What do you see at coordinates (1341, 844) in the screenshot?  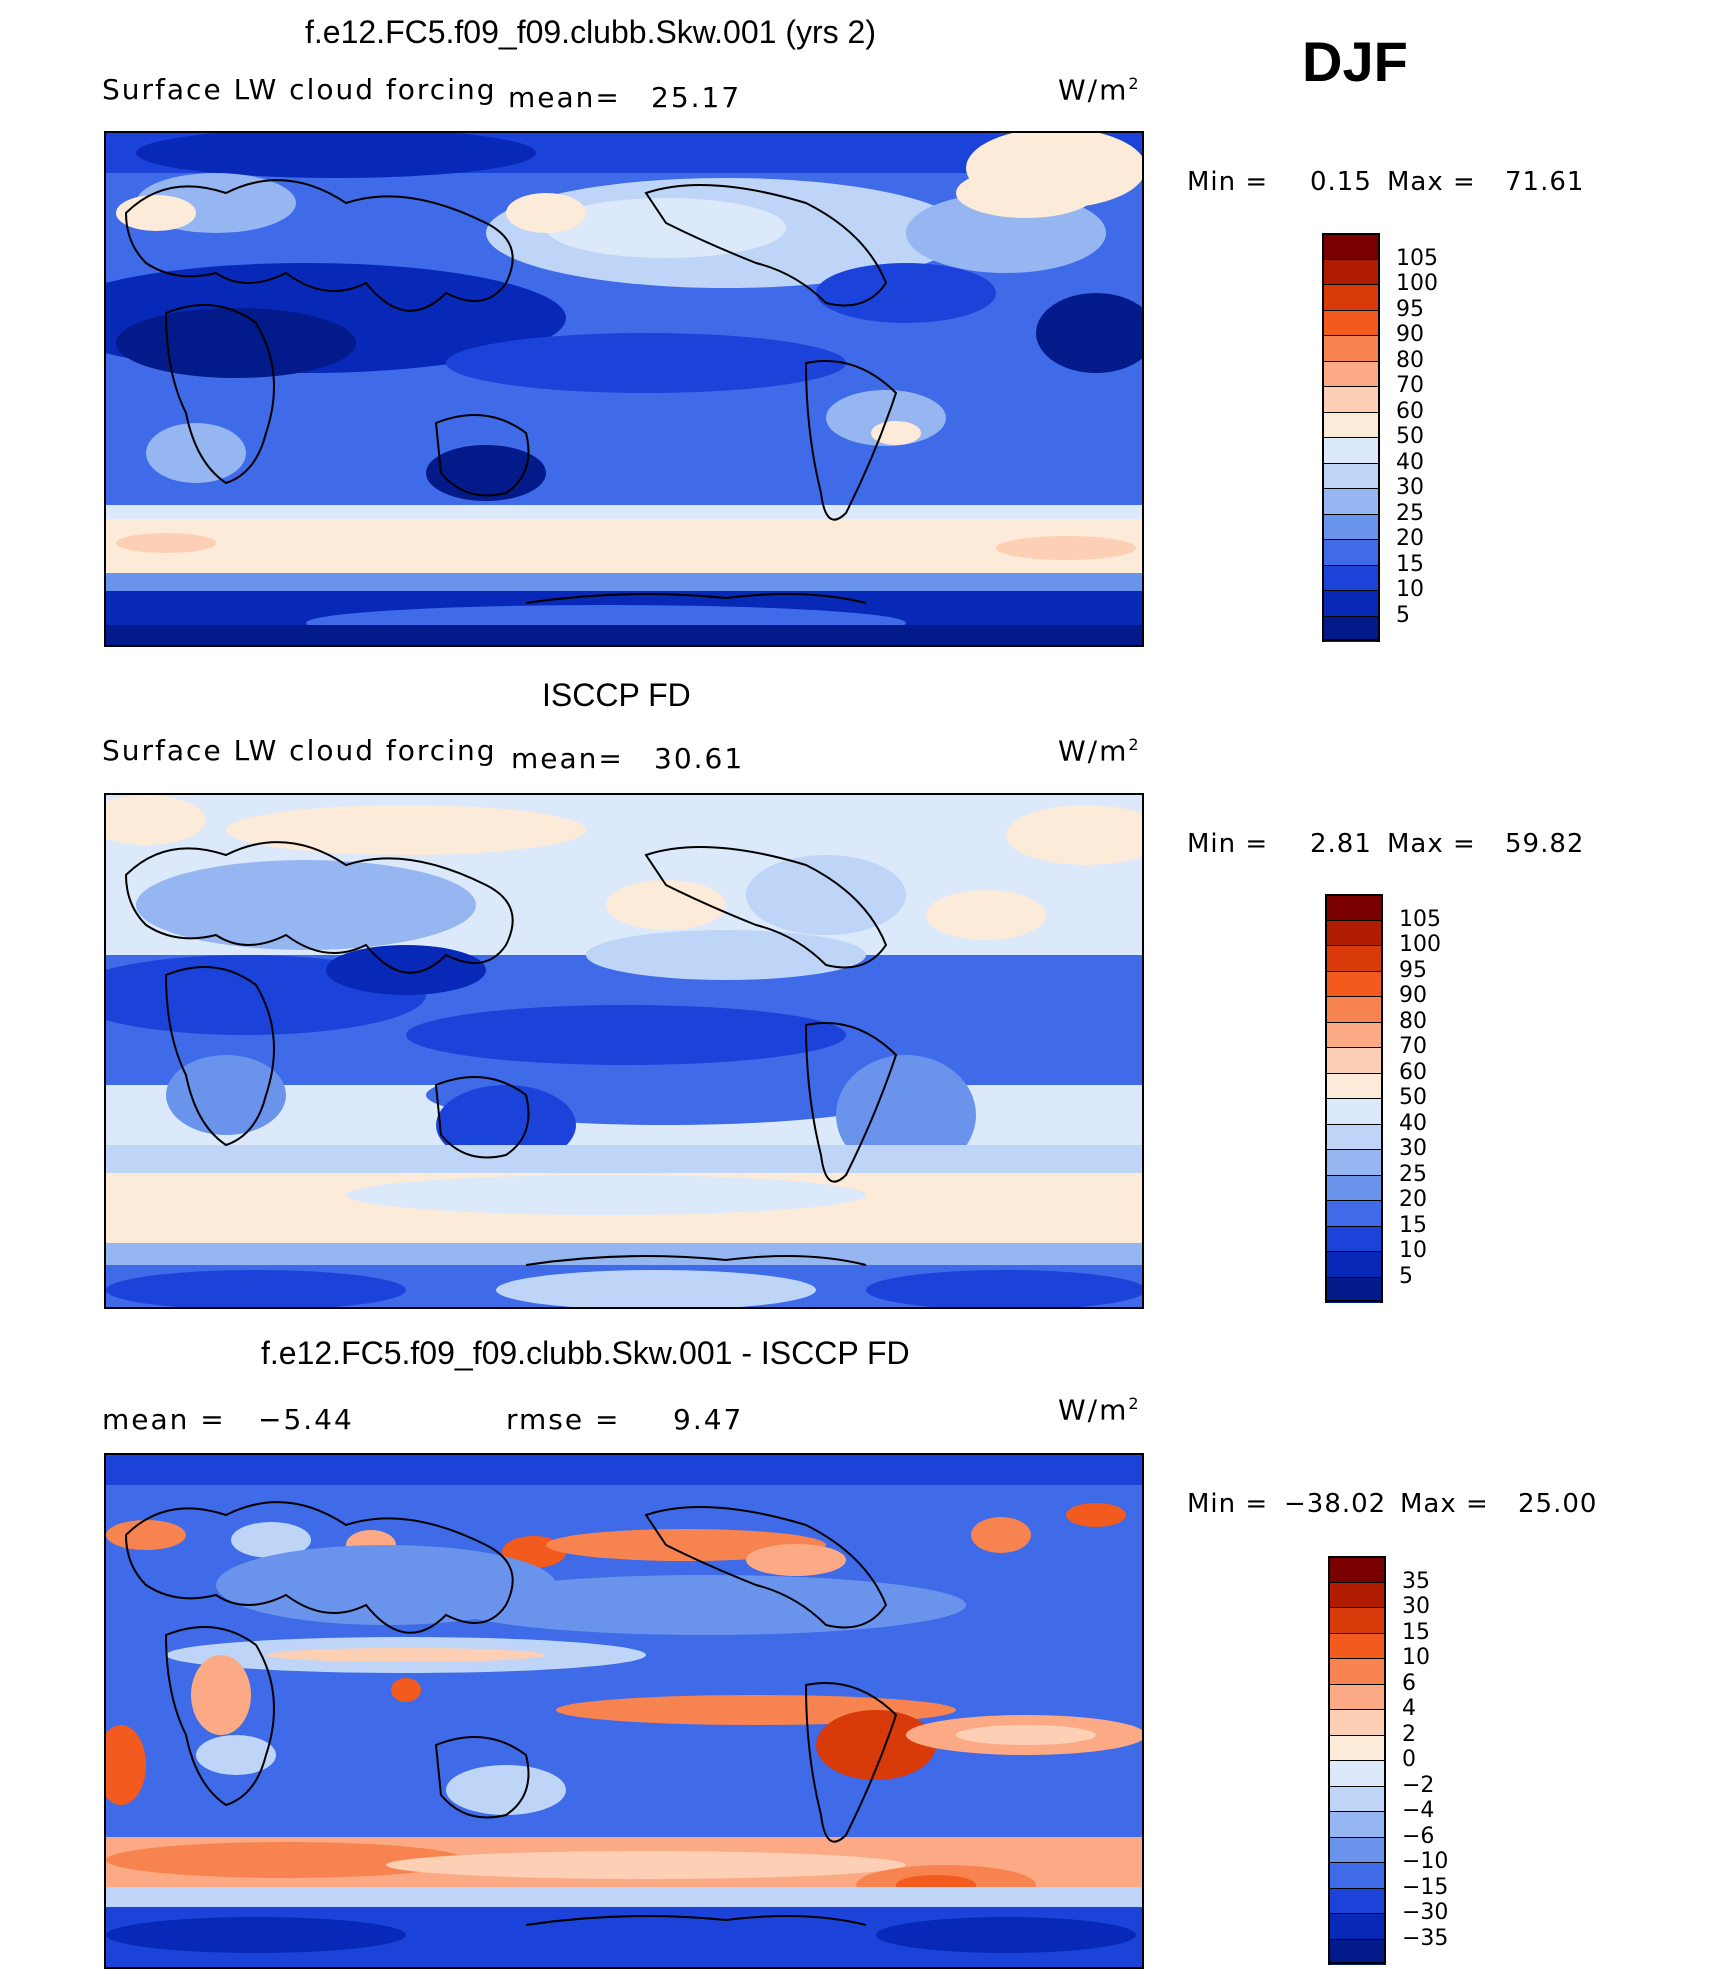 I see `panel2-min-value: 2.81` at bounding box center [1341, 844].